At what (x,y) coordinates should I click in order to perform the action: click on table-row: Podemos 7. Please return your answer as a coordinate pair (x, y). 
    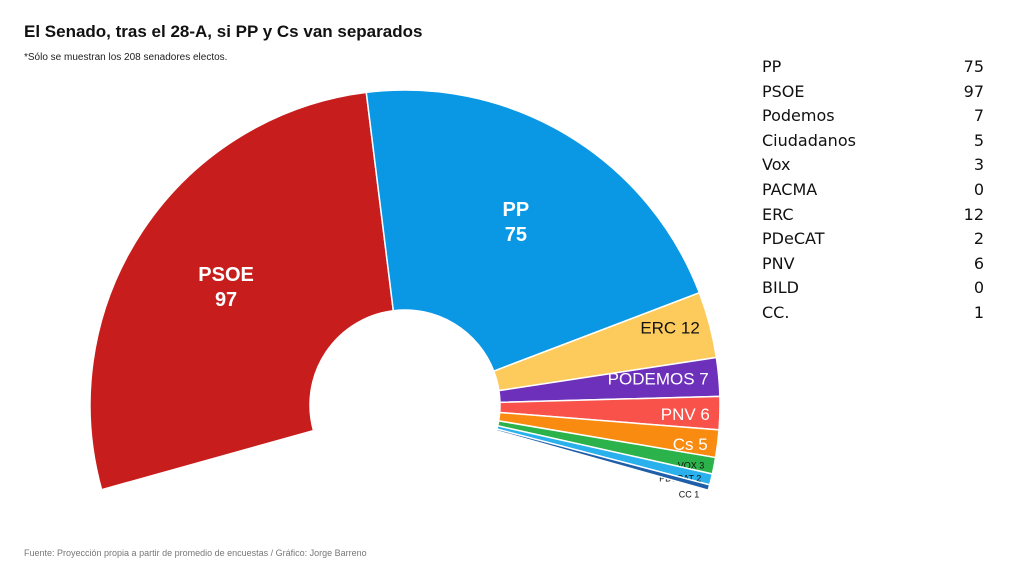
    Looking at the image, I should click on (873, 116).